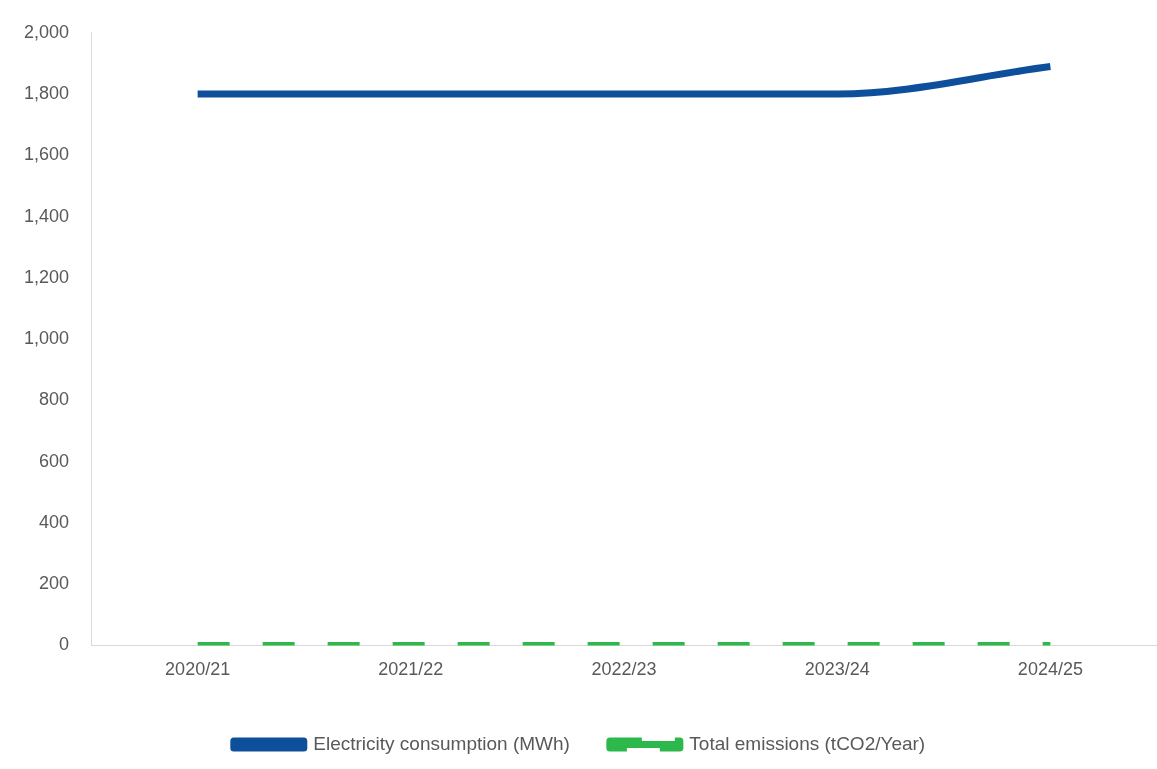  What do you see at coordinates (47, 31) in the screenshot?
I see `y-tick-label: 2,000` at bounding box center [47, 31].